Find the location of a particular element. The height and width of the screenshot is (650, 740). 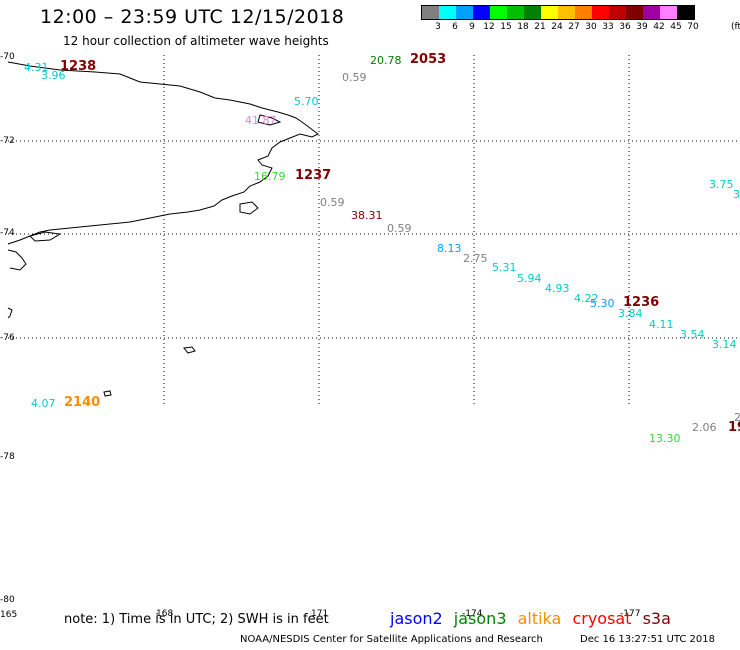

swh-value: 3.14 is located at coordinates (724, 344).